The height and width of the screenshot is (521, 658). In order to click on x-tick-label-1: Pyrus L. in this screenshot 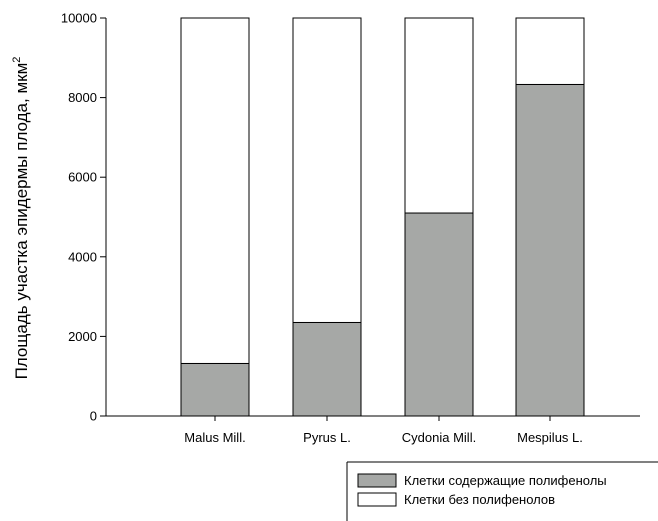, I will do `click(327, 437)`.